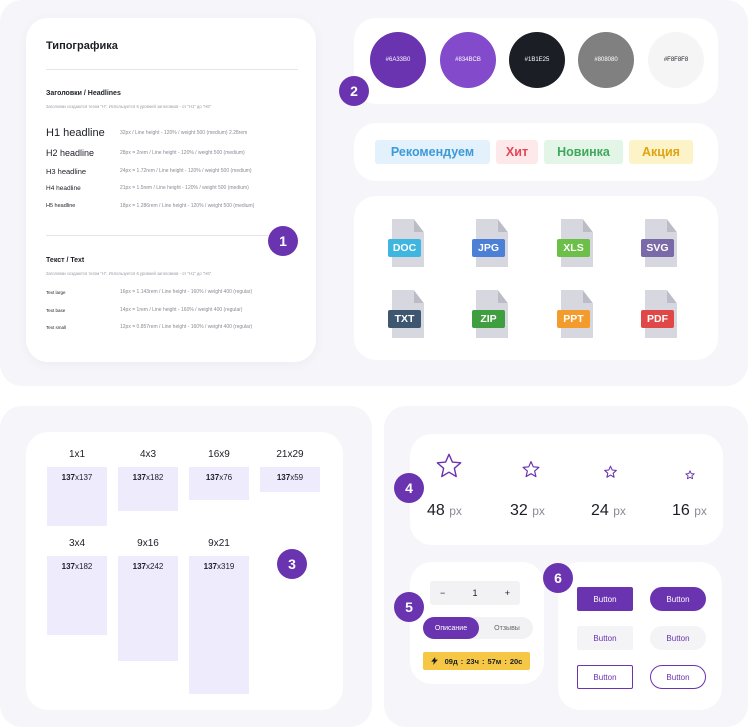  What do you see at coordinates (605, 638) in the screenshot?
I see `soft-square-button: Button` at bounding box center [605, 638].